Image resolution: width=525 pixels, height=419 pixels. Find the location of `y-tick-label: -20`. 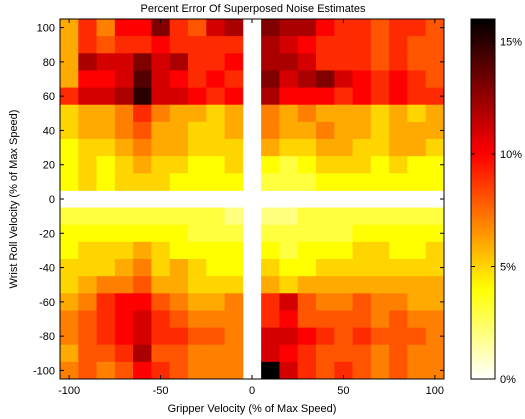

y-tick-label: -20 is located at coordinates (47, 234).